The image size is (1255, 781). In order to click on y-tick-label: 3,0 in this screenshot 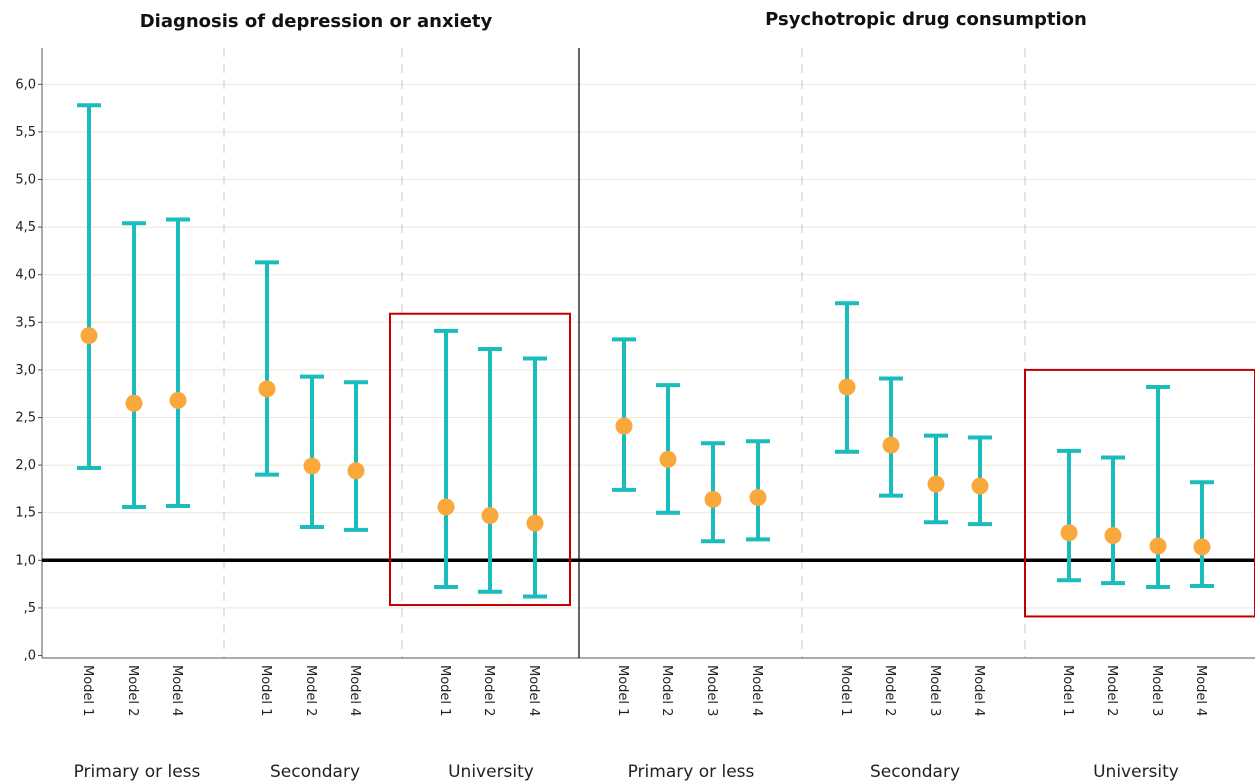, I will do `click(25, 370)`.